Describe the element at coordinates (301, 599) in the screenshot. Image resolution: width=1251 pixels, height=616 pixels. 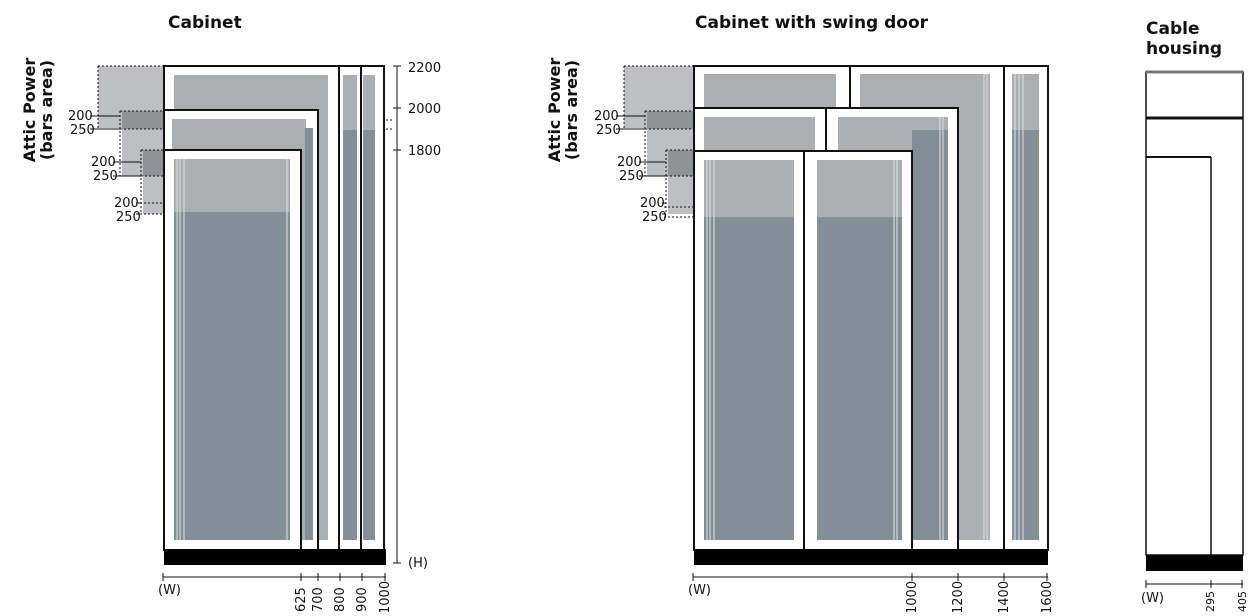
I see `width-tick-625: 625` at that location.